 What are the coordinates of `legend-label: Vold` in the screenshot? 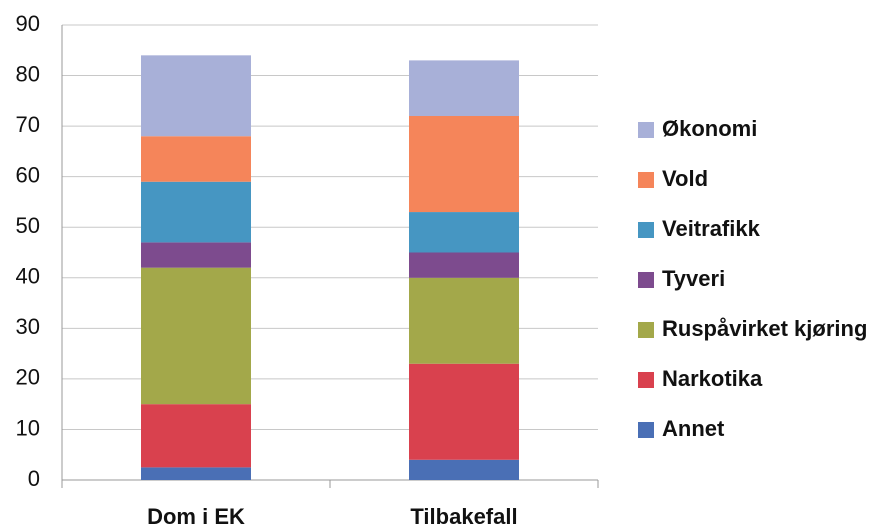 It's located at (685, 178).